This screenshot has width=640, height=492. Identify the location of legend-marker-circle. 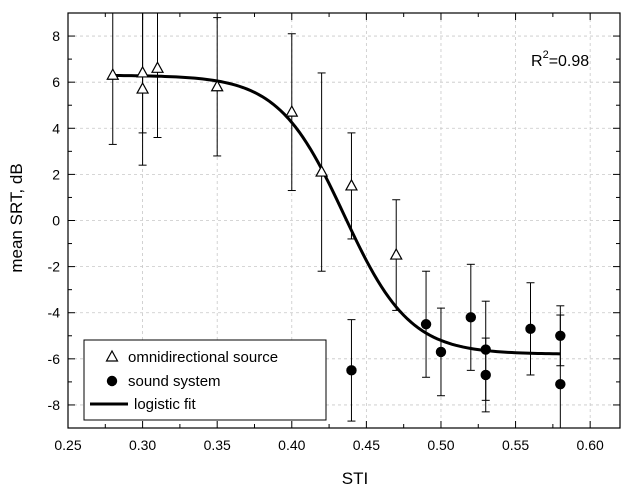
(112, 381).